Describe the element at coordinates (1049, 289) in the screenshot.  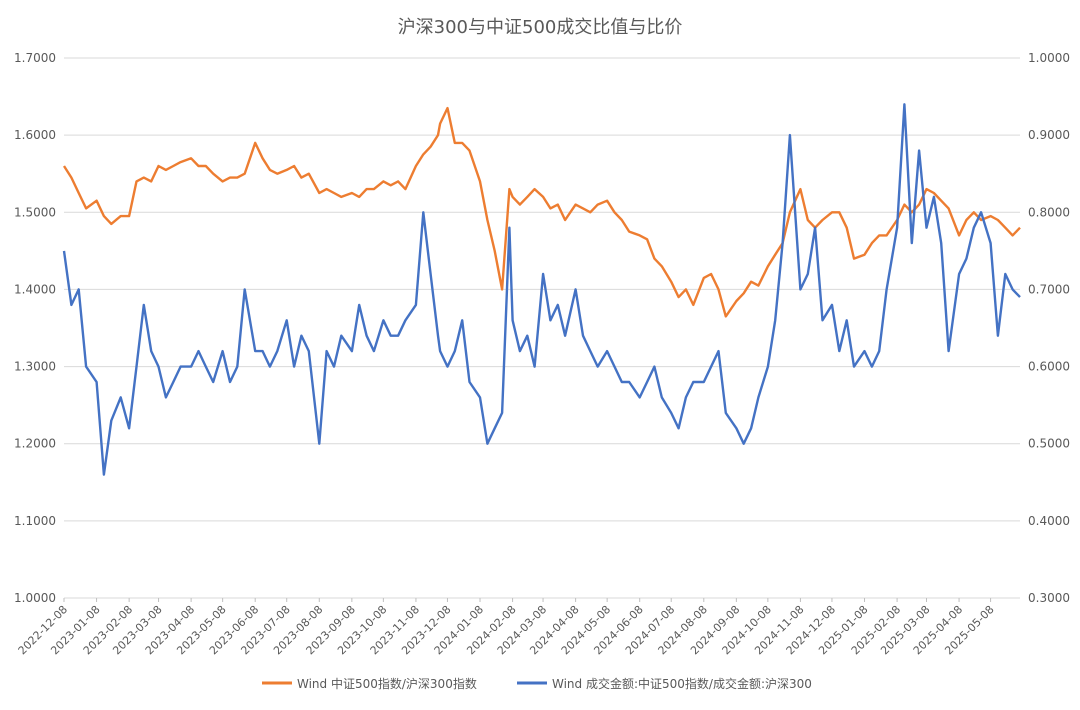
I see `right-axis-tick-label: 0.7000` at that location.